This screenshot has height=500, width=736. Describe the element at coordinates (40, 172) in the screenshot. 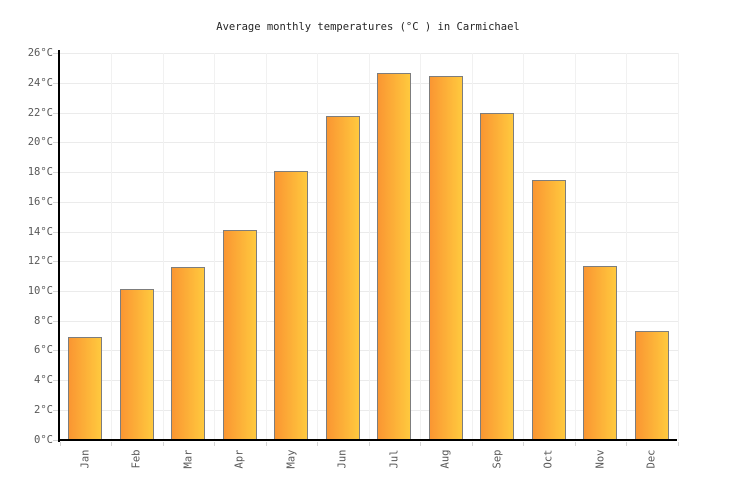

I see `y-axis-label: 18°C` at that location.